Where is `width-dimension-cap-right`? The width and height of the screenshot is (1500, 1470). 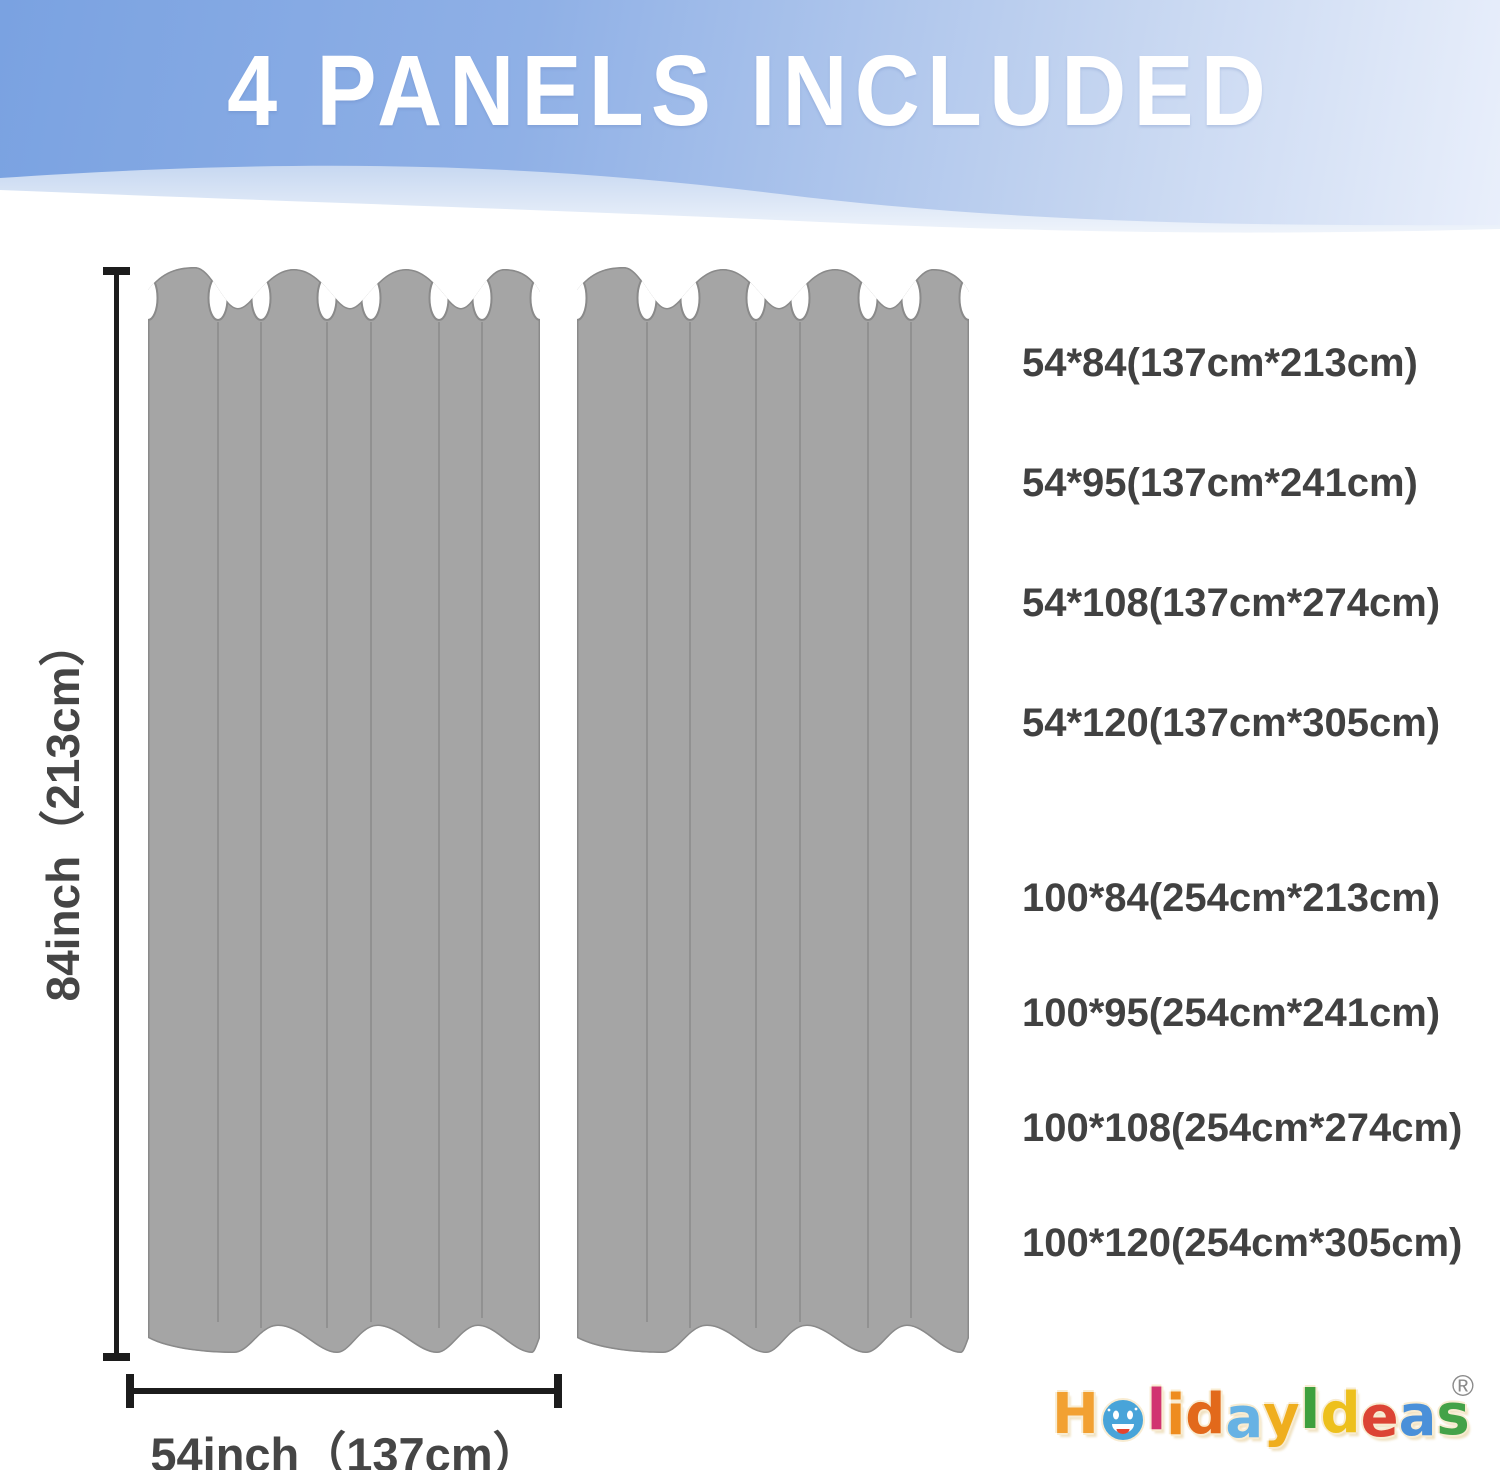
width-dimension-cap-right is located at coordinates (558, 1391).